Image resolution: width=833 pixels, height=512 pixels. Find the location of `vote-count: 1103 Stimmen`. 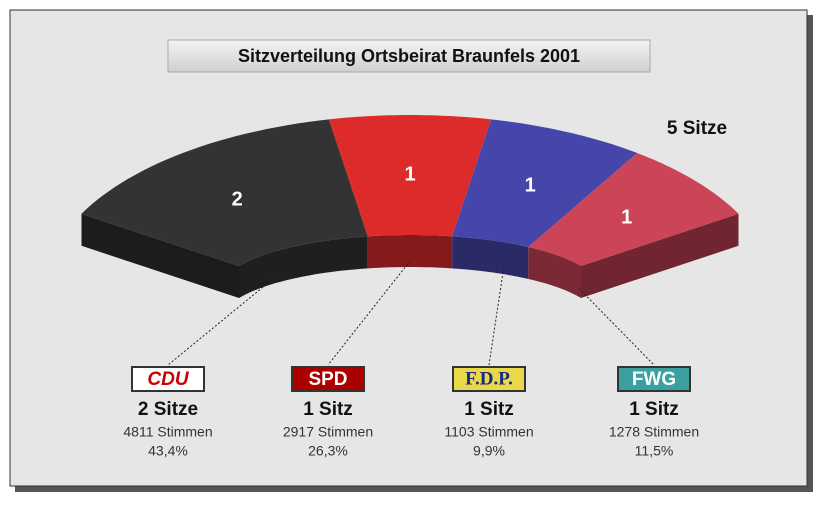

vote-count: 1103 Stimmen is located at coordinates (488, 432).